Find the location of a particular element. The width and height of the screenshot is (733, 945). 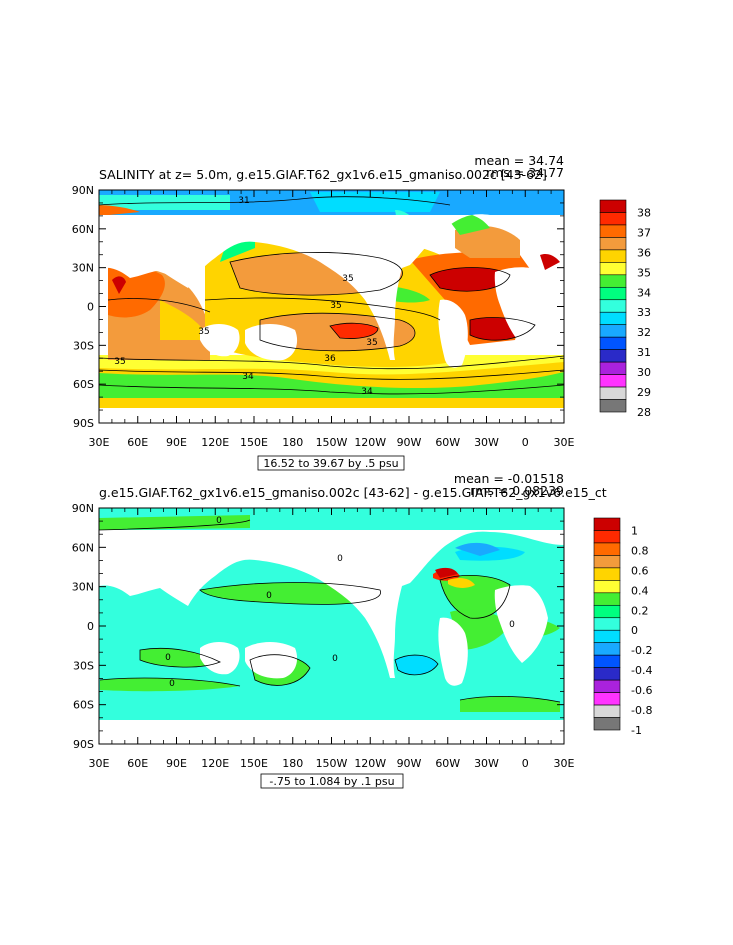

x-tick-label: 150W is located at coordinates (332, 442).